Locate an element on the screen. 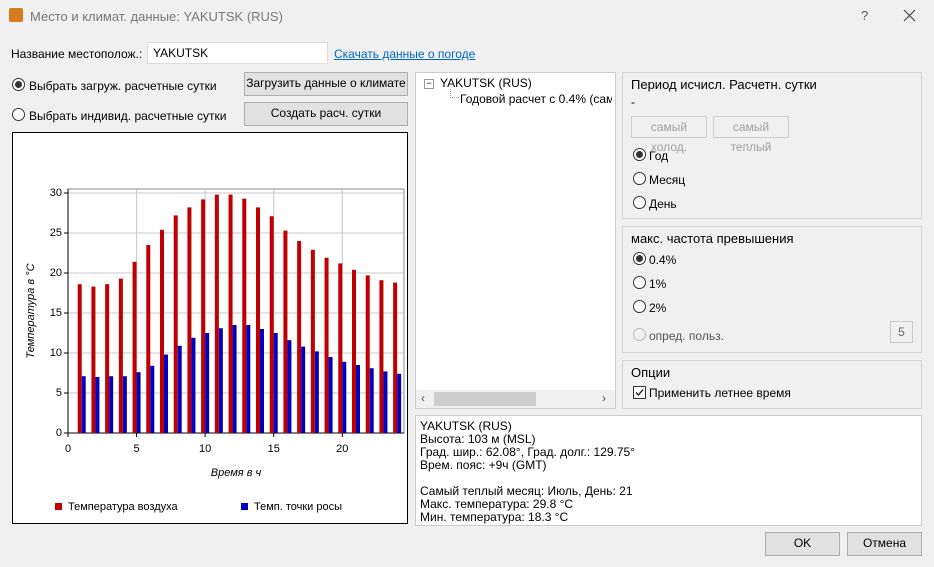  settings-group: Опции Применить летнее время is located at coordinates (772, 384).